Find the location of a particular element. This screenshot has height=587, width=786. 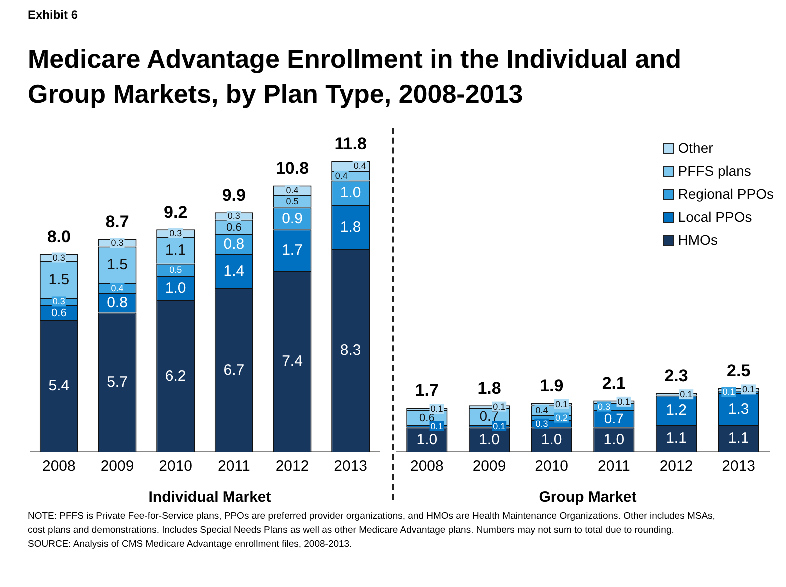

data-label: 1.4 is located at coordinates (234, 271).